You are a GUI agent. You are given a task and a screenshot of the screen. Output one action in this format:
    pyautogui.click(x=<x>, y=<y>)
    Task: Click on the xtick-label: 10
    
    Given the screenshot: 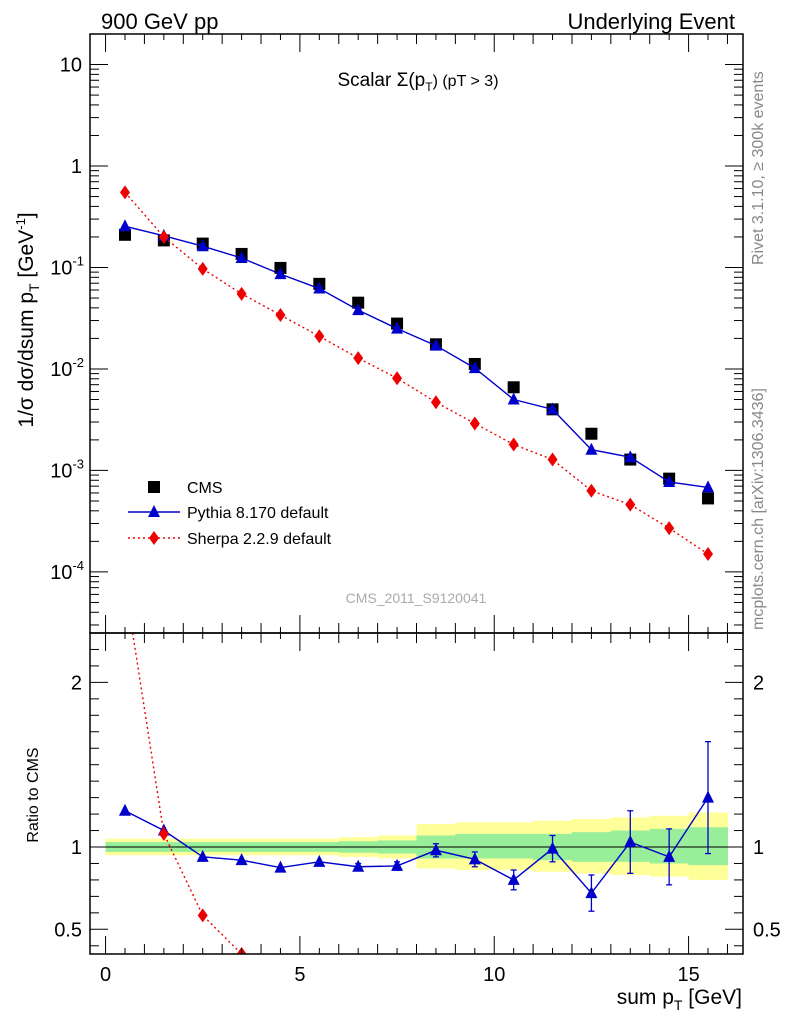 What is the action you would take?
    pyautogui.click(x=494, y=975)
    